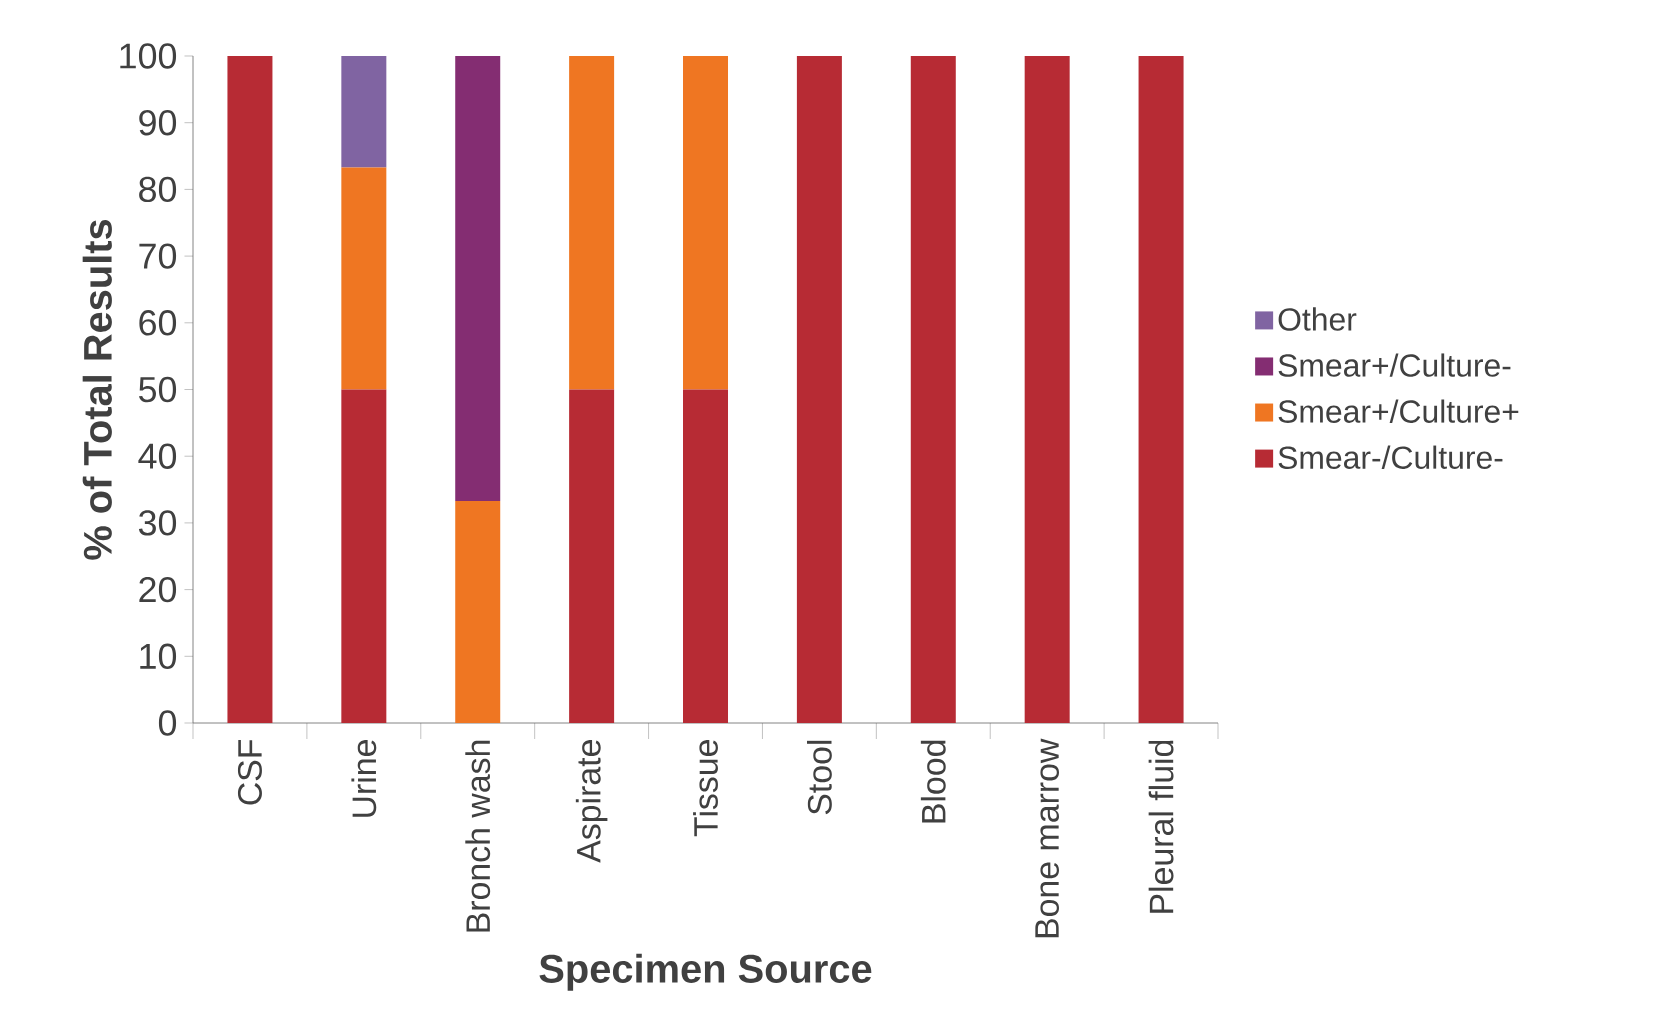  I want to click on y-tick-label: 10, so click(158, 656).